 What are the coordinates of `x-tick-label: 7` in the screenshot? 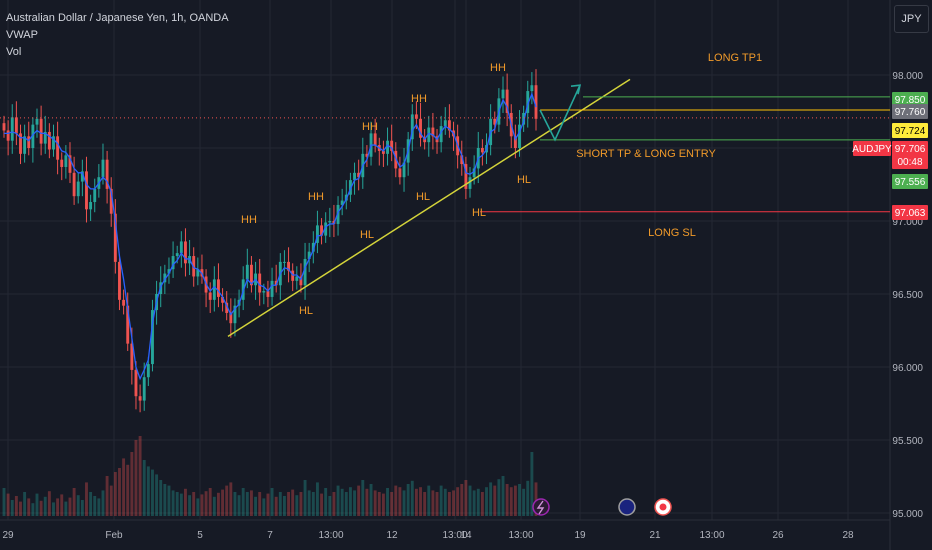 It's located at (270, 535).